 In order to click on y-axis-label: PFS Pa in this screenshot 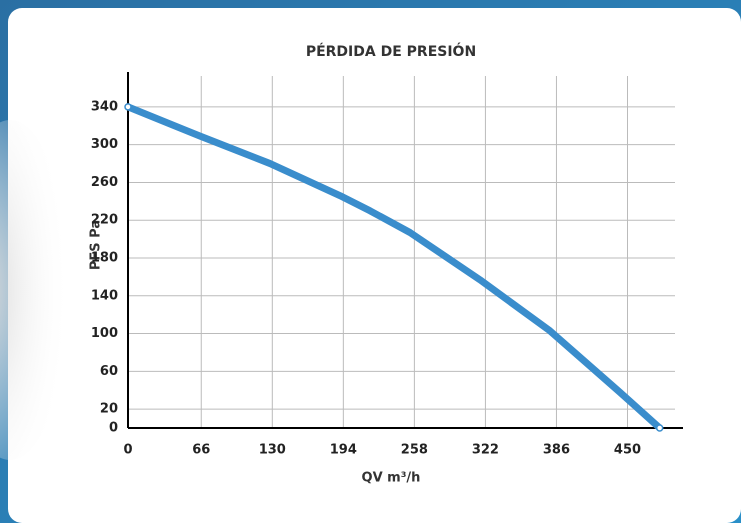, I will do `click(96, 245)`.